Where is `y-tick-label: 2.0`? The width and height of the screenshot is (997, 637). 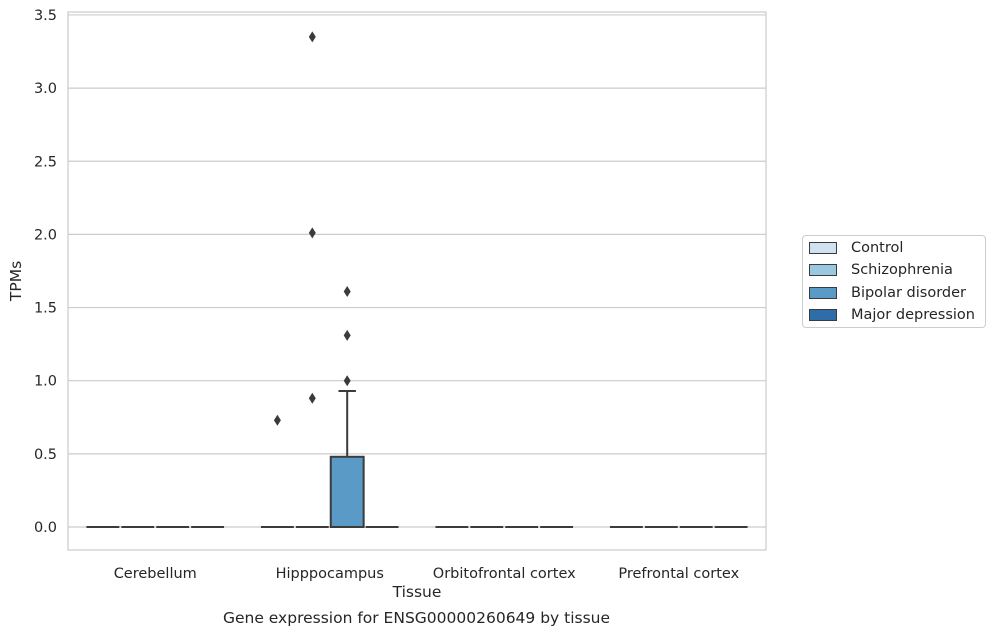
y-tick-label: 2.0 is located at coordinates (45, 235).